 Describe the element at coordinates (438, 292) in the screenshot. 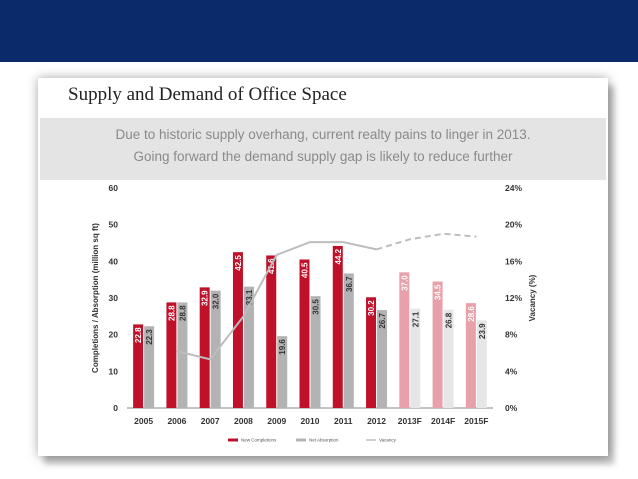

I see `bar-value-label: 34.5` at that location.